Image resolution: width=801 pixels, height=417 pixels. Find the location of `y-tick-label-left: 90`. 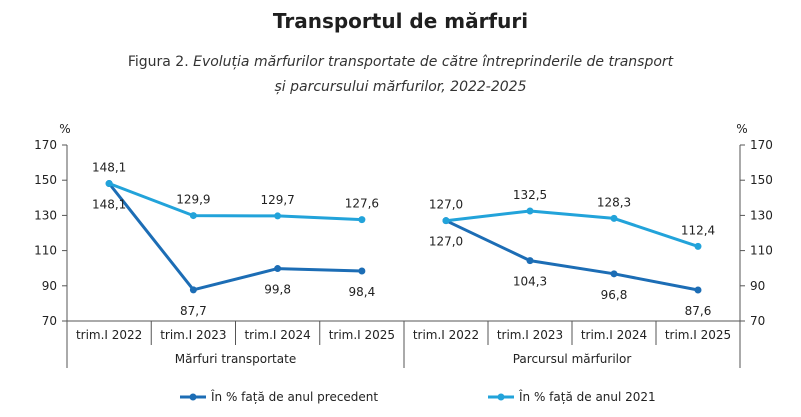

y-tick-label-left: 90 is located at coordinates (49, 286).